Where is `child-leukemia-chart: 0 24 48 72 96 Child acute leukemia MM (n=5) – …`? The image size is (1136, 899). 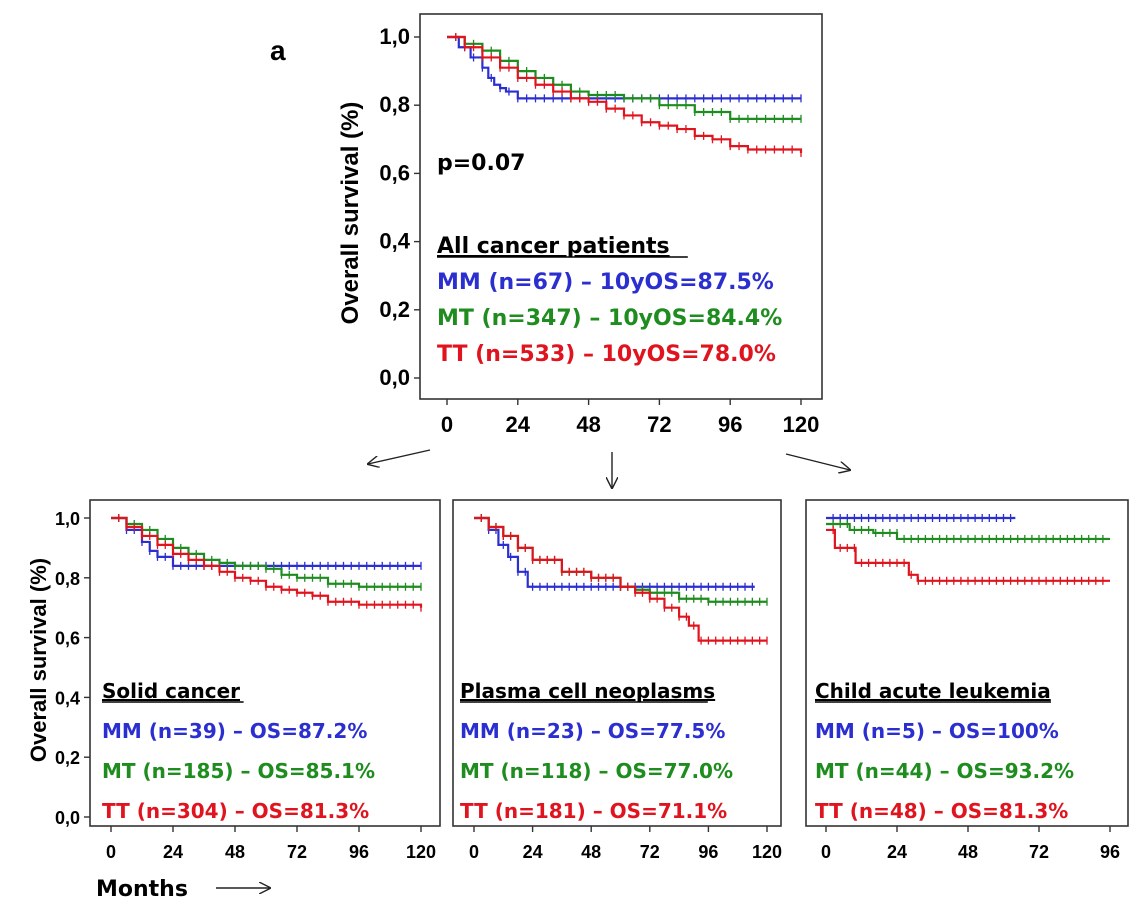
child-leukemia-chart: 0 24 48 72 96 Child acute leukemia MM (n=5) – … is located at coordinates (967, 680).